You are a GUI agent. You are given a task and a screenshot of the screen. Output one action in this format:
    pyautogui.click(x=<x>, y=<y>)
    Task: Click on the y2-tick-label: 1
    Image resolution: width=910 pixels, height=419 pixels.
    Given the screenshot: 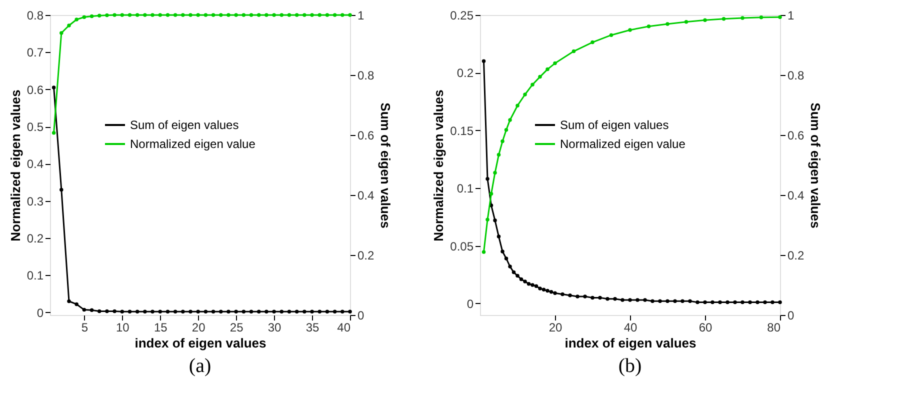 What is the action you would take?
    pyautogui.click(x=361, y=15)
    